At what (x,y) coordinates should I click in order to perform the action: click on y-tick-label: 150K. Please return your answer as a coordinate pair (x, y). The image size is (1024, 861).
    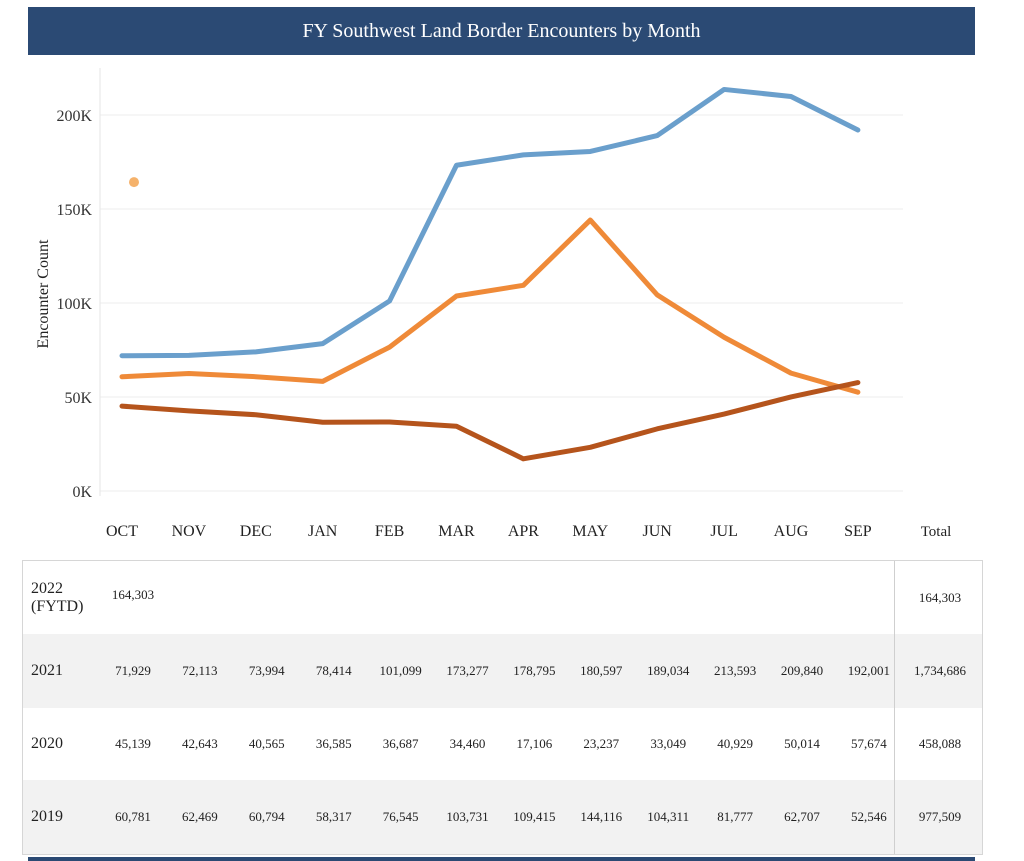
    Looking at the image, I should click on (74, 210).